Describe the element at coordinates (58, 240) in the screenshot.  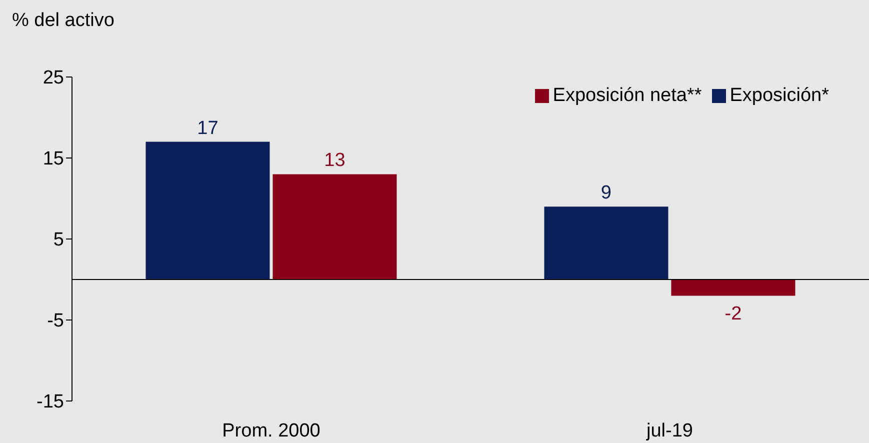
I see `y-tick-label: 5` at that location.